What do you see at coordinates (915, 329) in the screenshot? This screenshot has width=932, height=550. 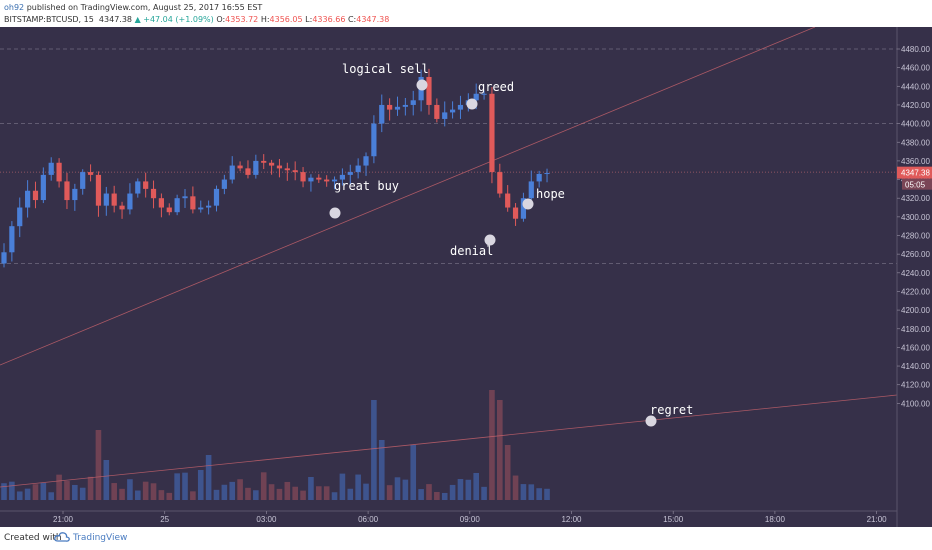 I see `price-tick-label: 4180.00` at bounding box center [915, 329].